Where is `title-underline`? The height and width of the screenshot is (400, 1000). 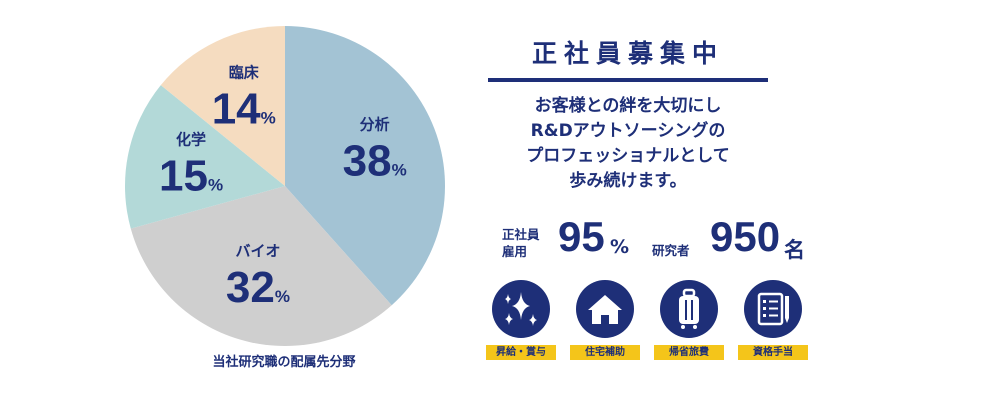
title-underline is located at coordinates (628, 80).